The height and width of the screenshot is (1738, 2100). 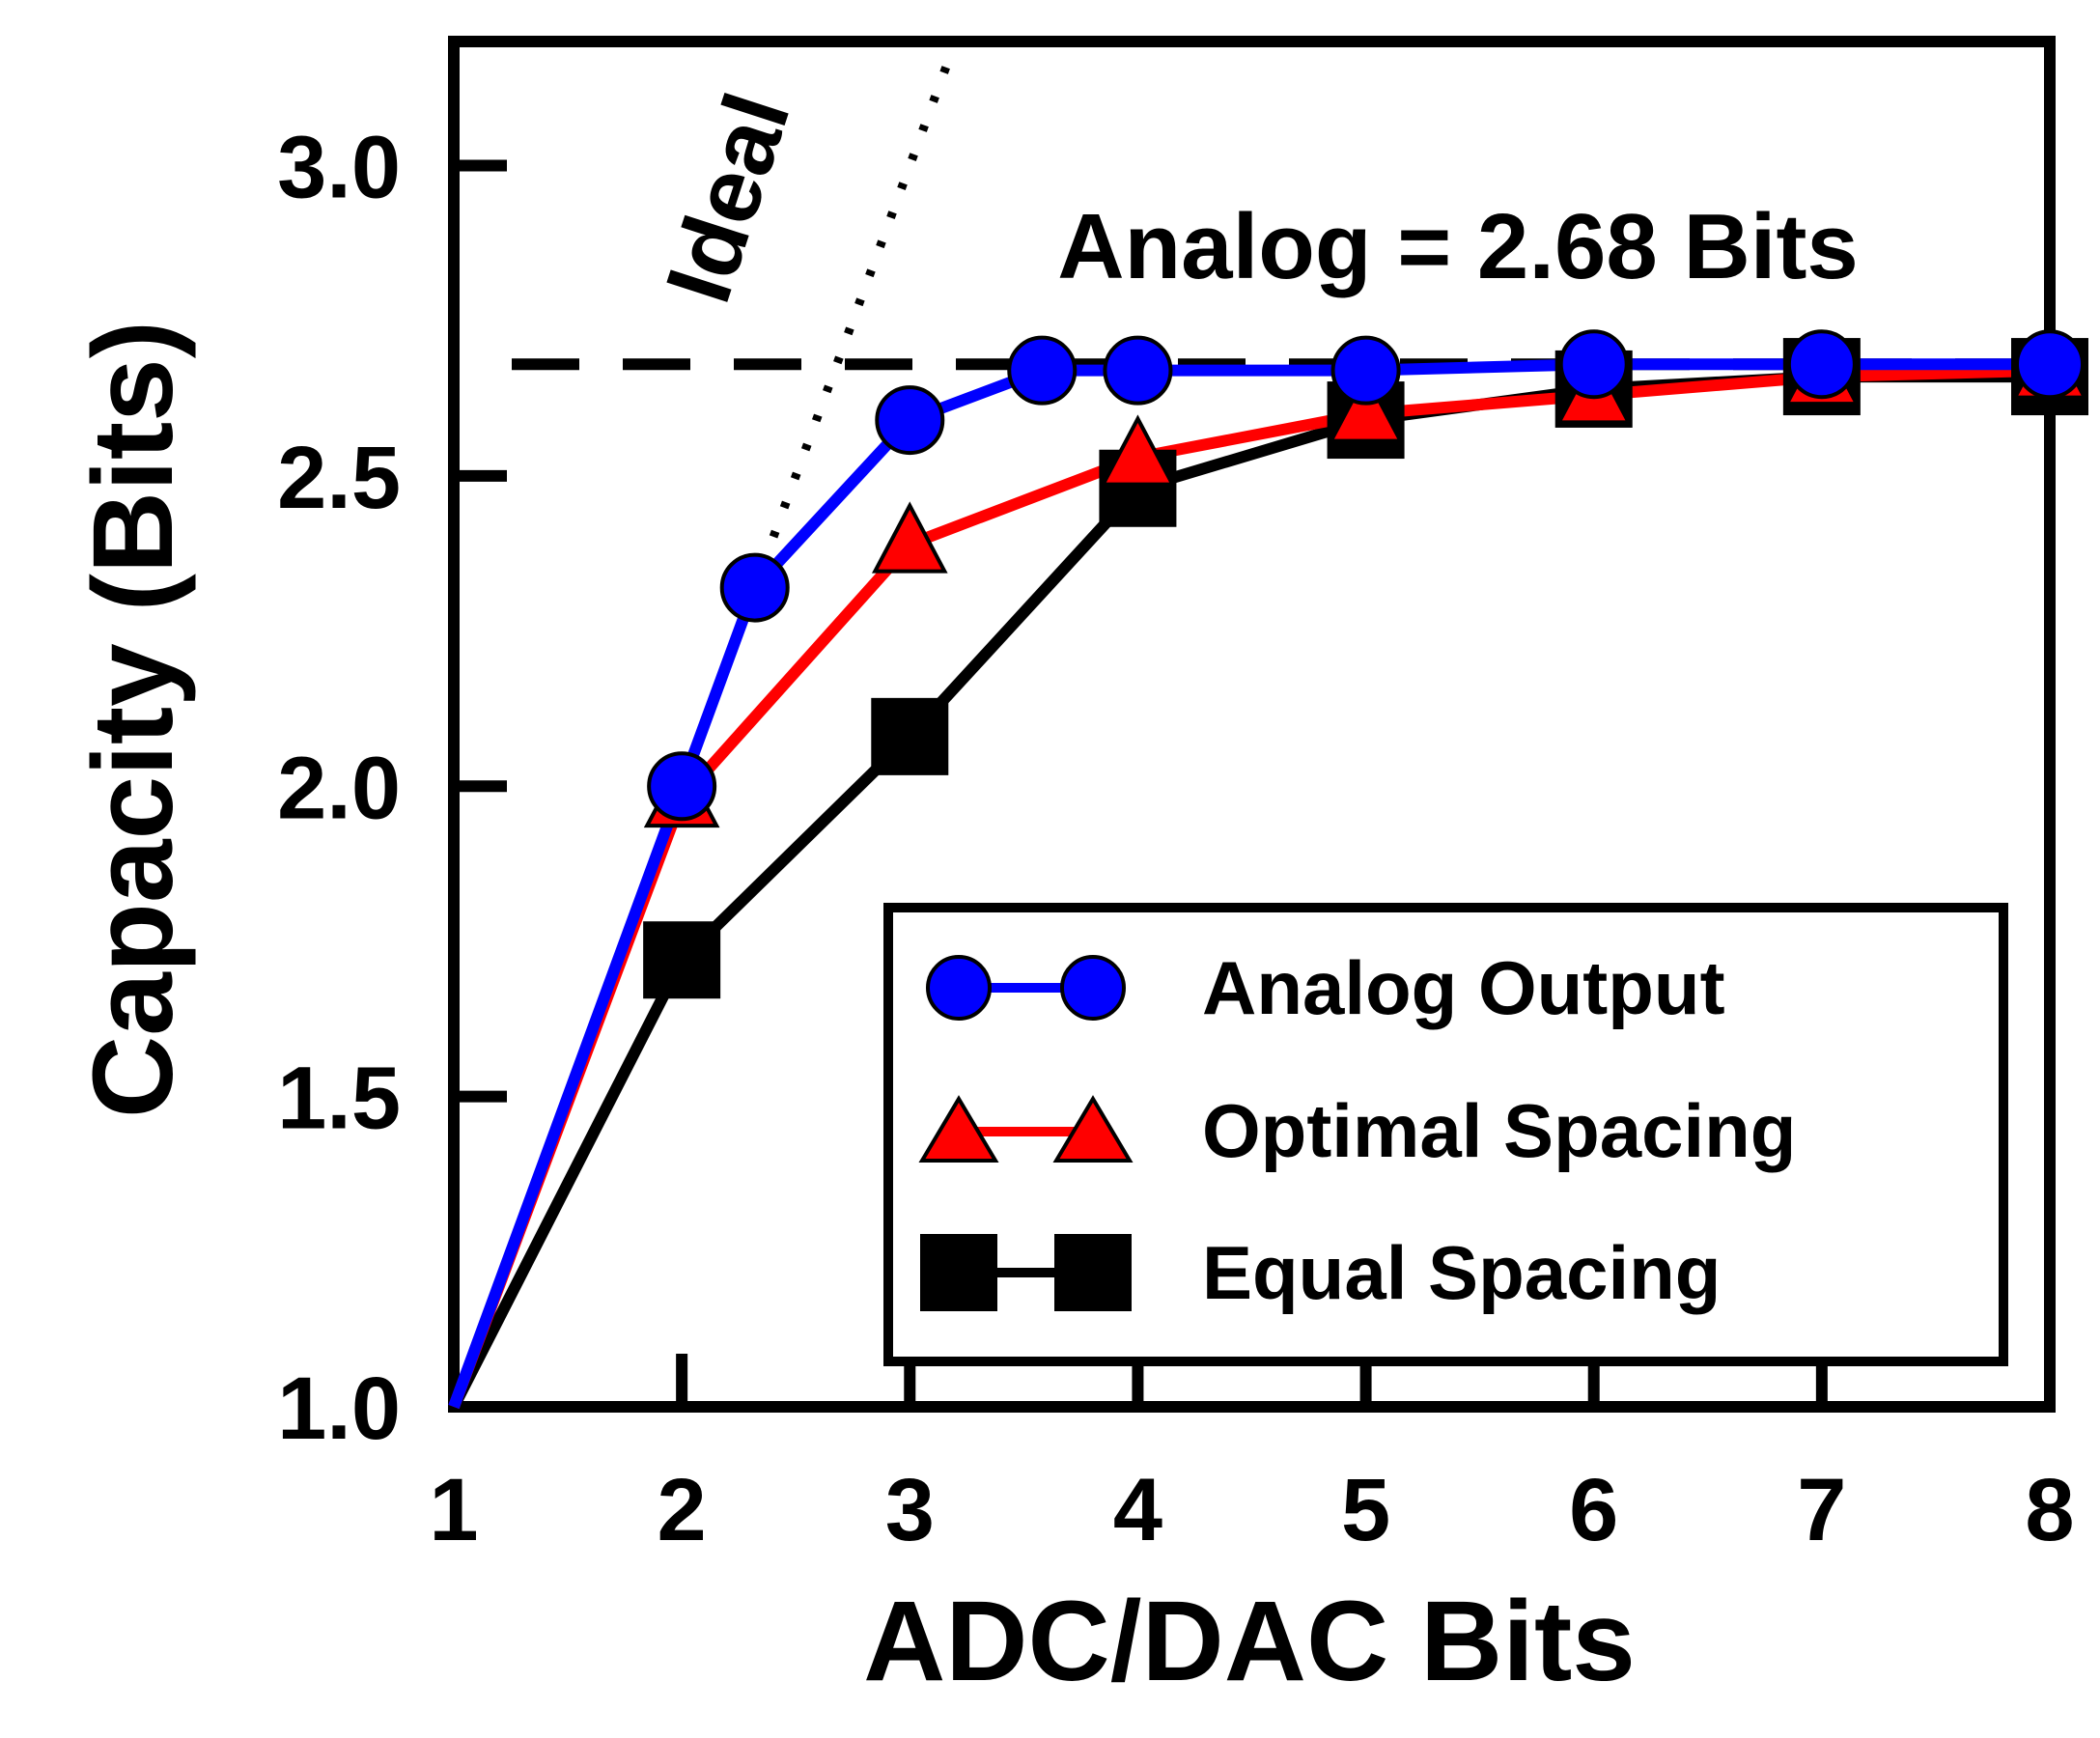 I want to click on x-tick-label: 5, so click(x=1366, y=1510).